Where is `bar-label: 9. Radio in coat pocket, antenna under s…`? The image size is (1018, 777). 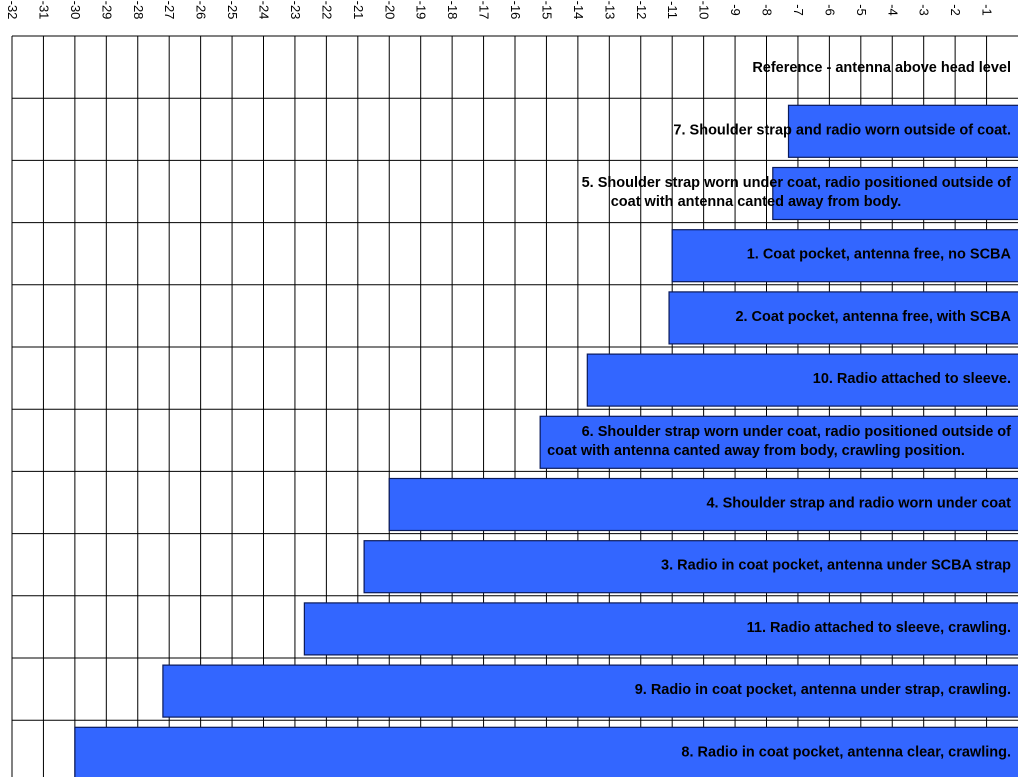 bar-label: 9. Radio in coat pocket, antenna under s… is located at coordinates (823, 690).